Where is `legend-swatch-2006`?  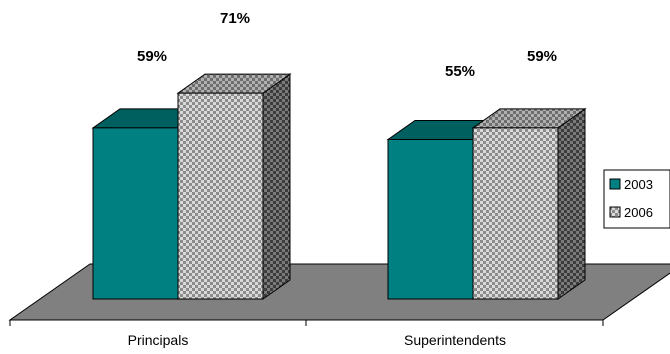
legend-swatch-2006 is located at coordinates (615, 212).